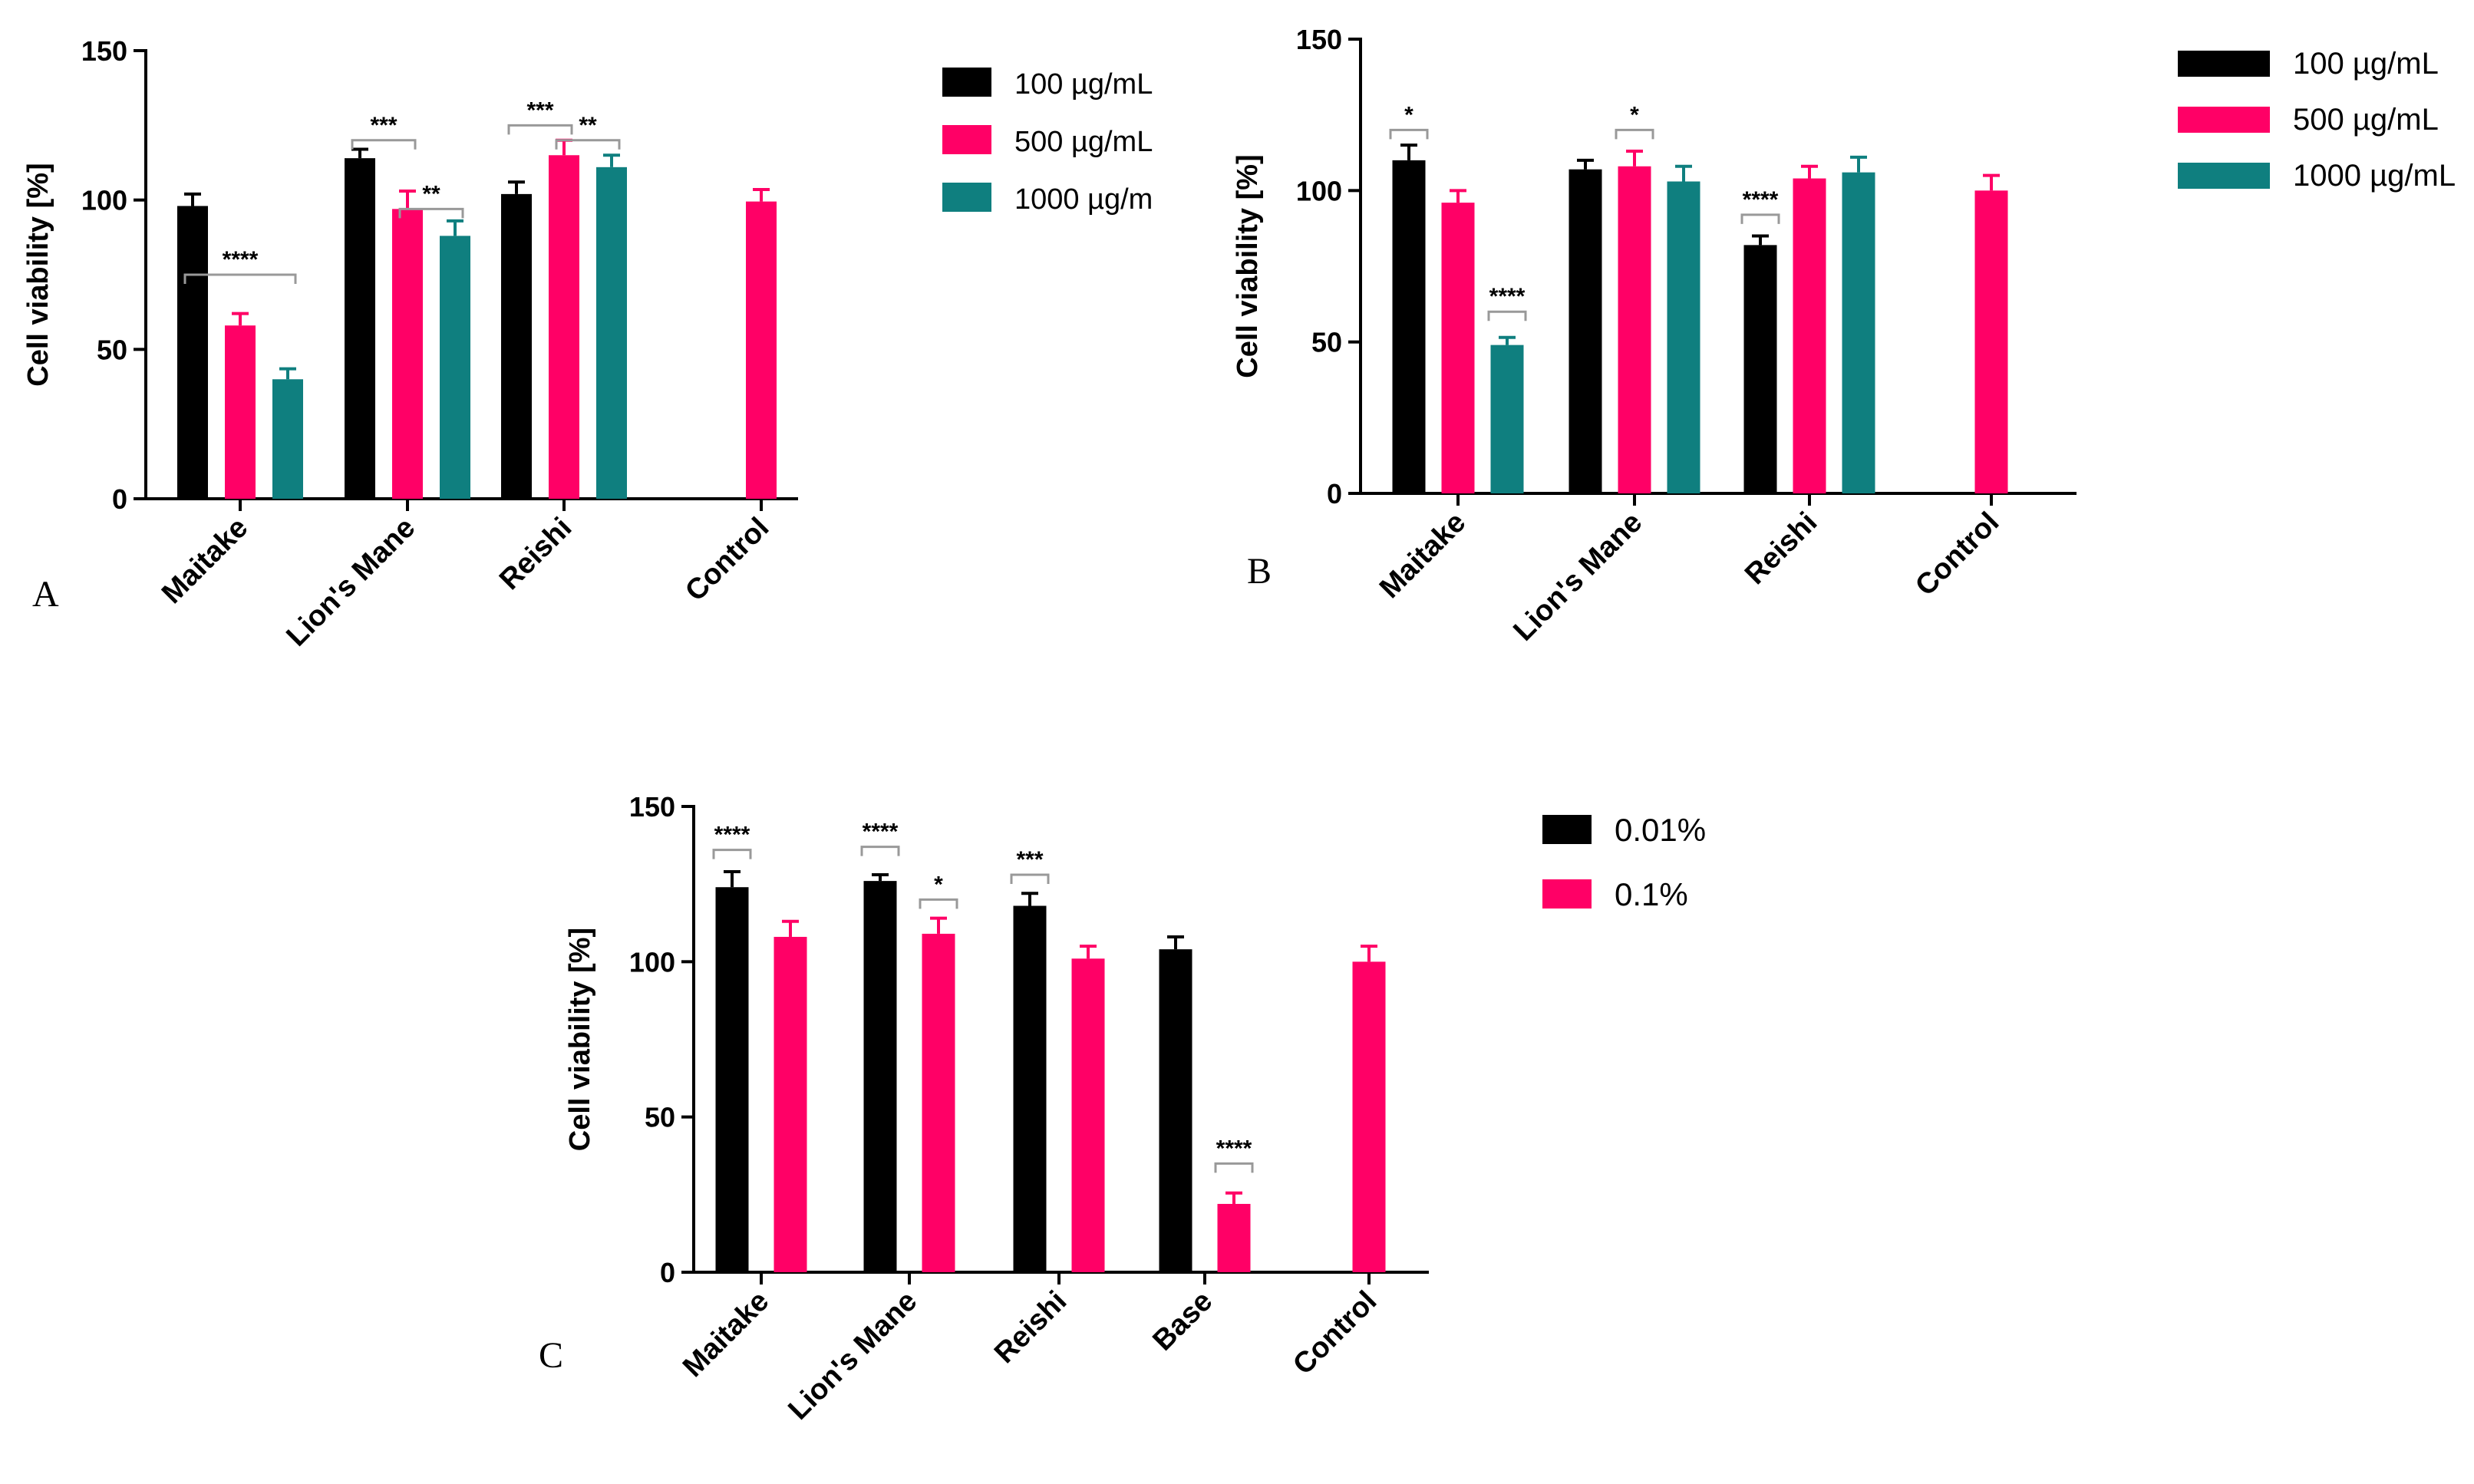 The width and height of the screenshot is (2474, 1484). I want to click on bar-reishi-1000-g-ml, so click(1859, 333).